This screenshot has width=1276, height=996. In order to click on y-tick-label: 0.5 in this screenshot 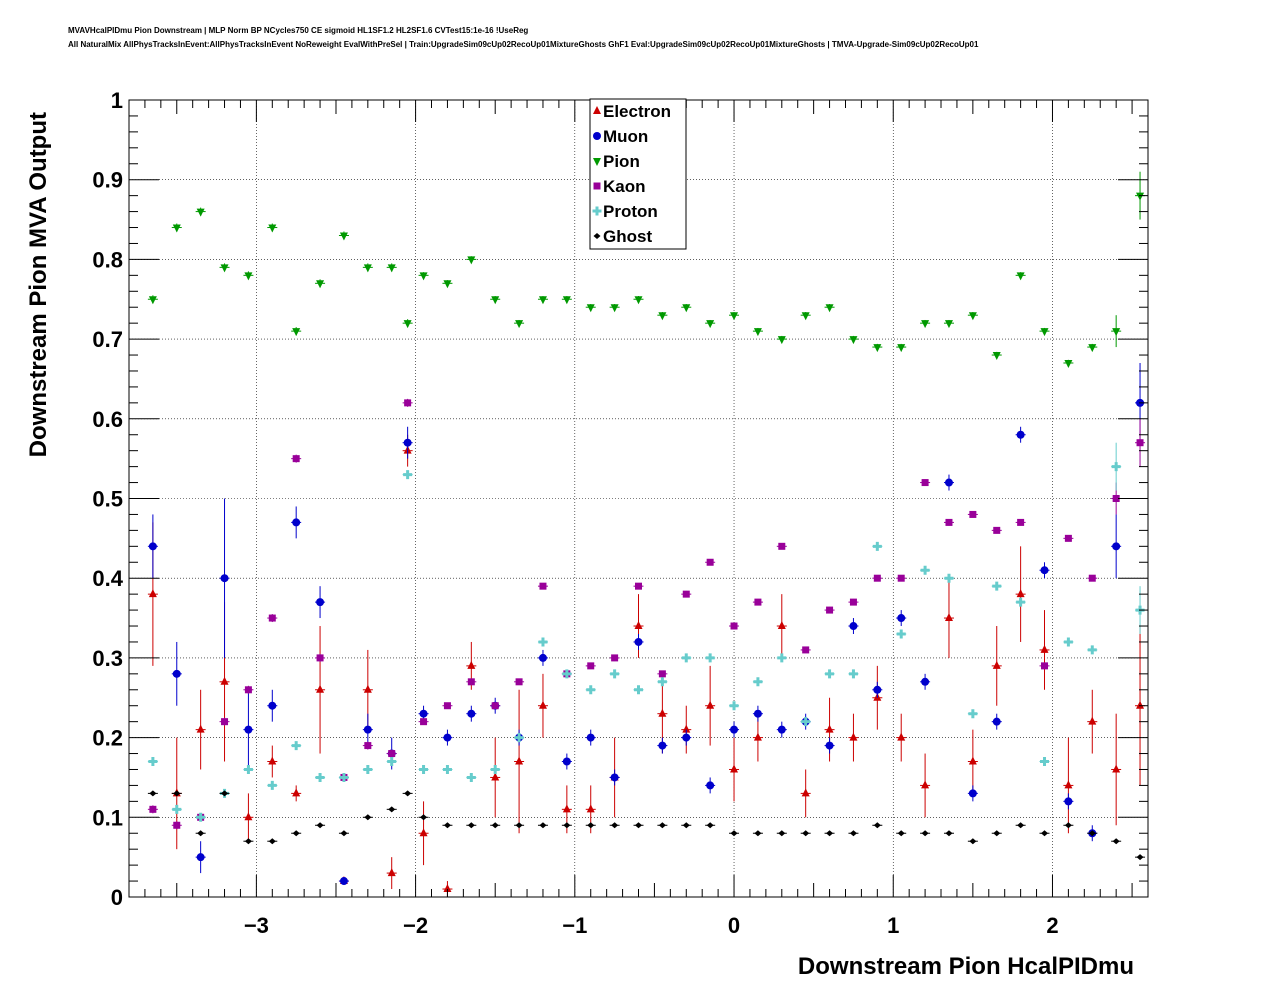, I will do `click(107, 499)`.